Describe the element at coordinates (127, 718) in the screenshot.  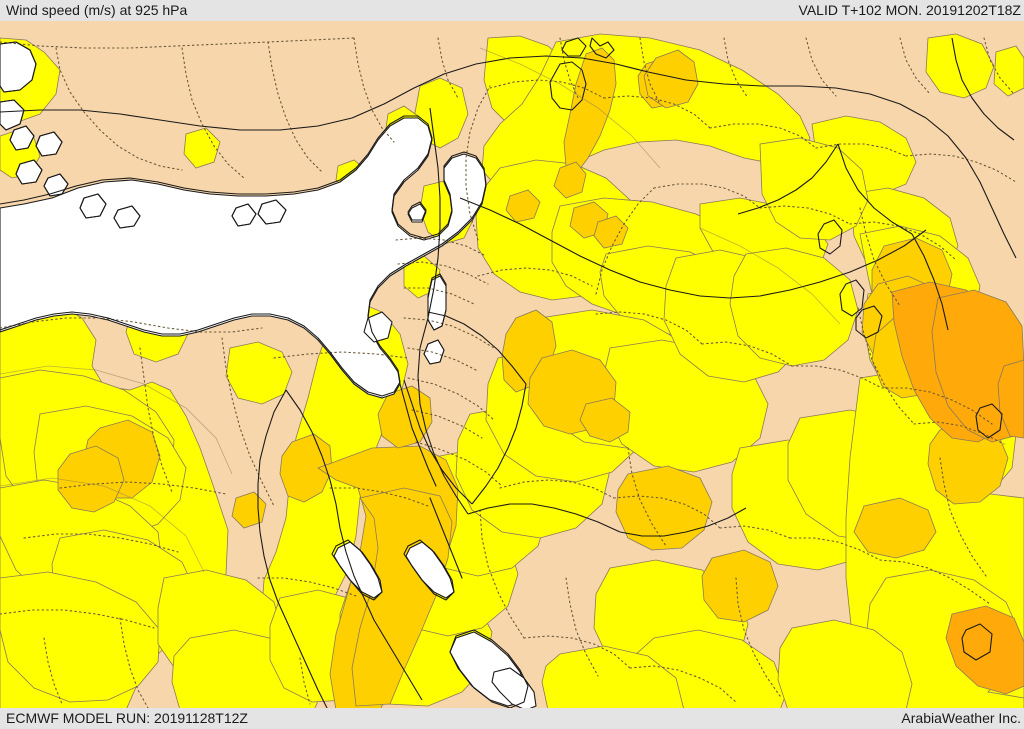
I see `model-run-label: ECMWF MODEL RUN: 20191128T12Z` at that location.